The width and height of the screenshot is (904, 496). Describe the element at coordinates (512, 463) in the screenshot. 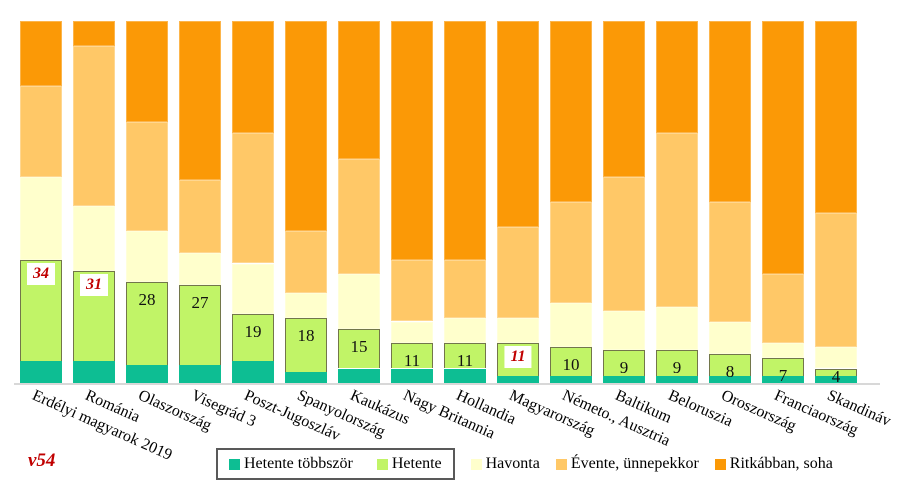

I see `legend-label: Havonta` at that location.